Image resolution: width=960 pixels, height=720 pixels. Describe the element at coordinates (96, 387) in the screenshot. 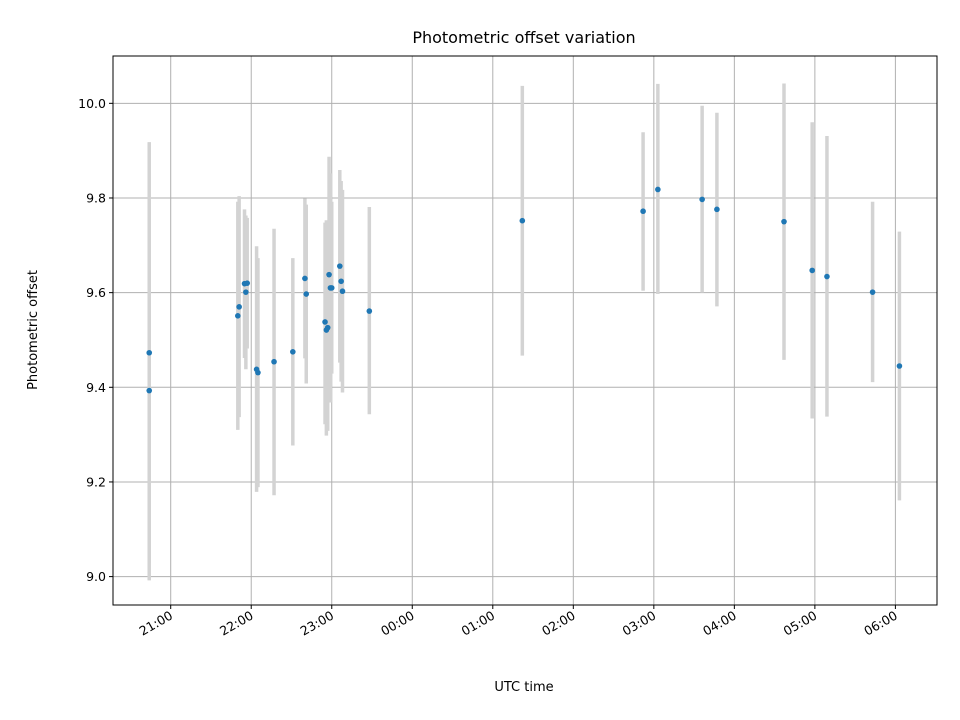

I see `y-tick-label: 9.4` at that location.